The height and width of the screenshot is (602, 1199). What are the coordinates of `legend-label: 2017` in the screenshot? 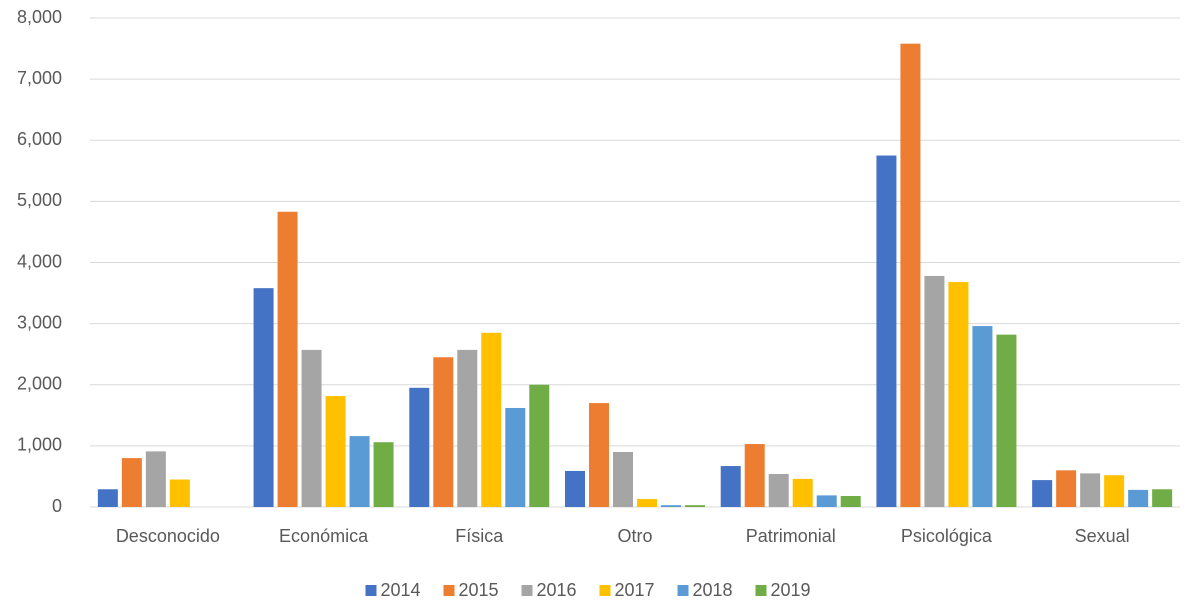 It's located at (635, 590).